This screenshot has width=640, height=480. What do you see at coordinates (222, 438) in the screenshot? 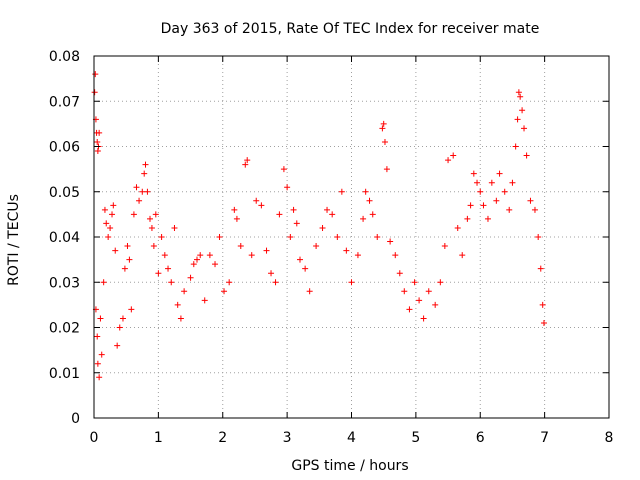
I see `x-tick-label: 2` at bounding box center [222, 438].